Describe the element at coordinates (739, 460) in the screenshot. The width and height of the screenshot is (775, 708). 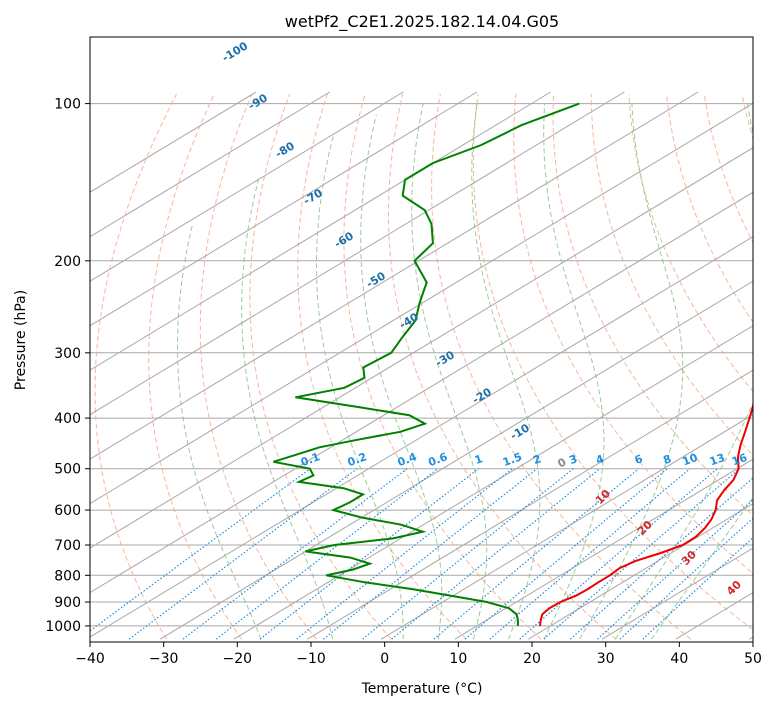
I see `mixing-ratio-label: 16` at that location.